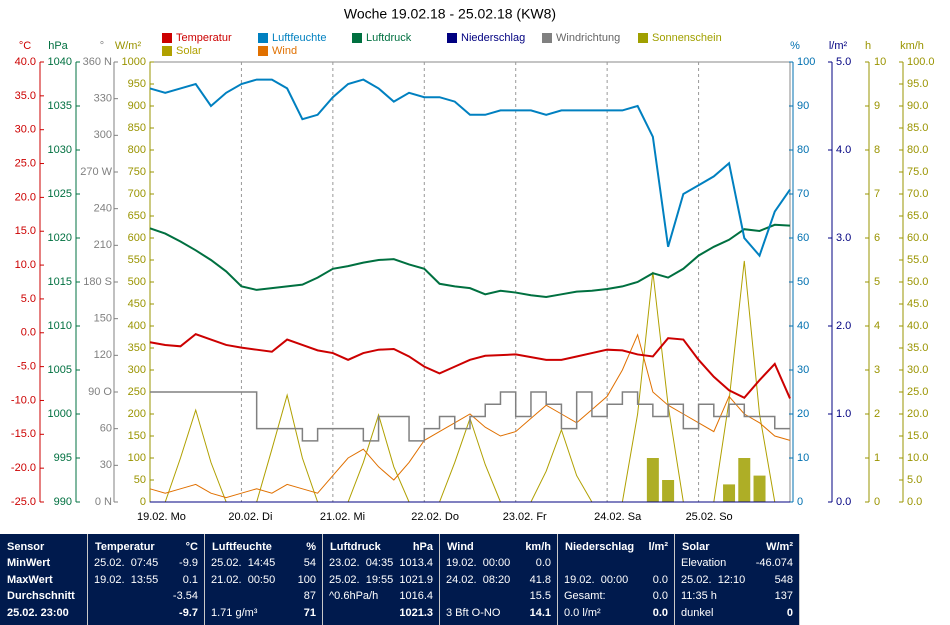 The image size is (950, 625). Describe the element at coordinates (540, 579) in the screenshot. I see `table-cell: 41.8` at that location.